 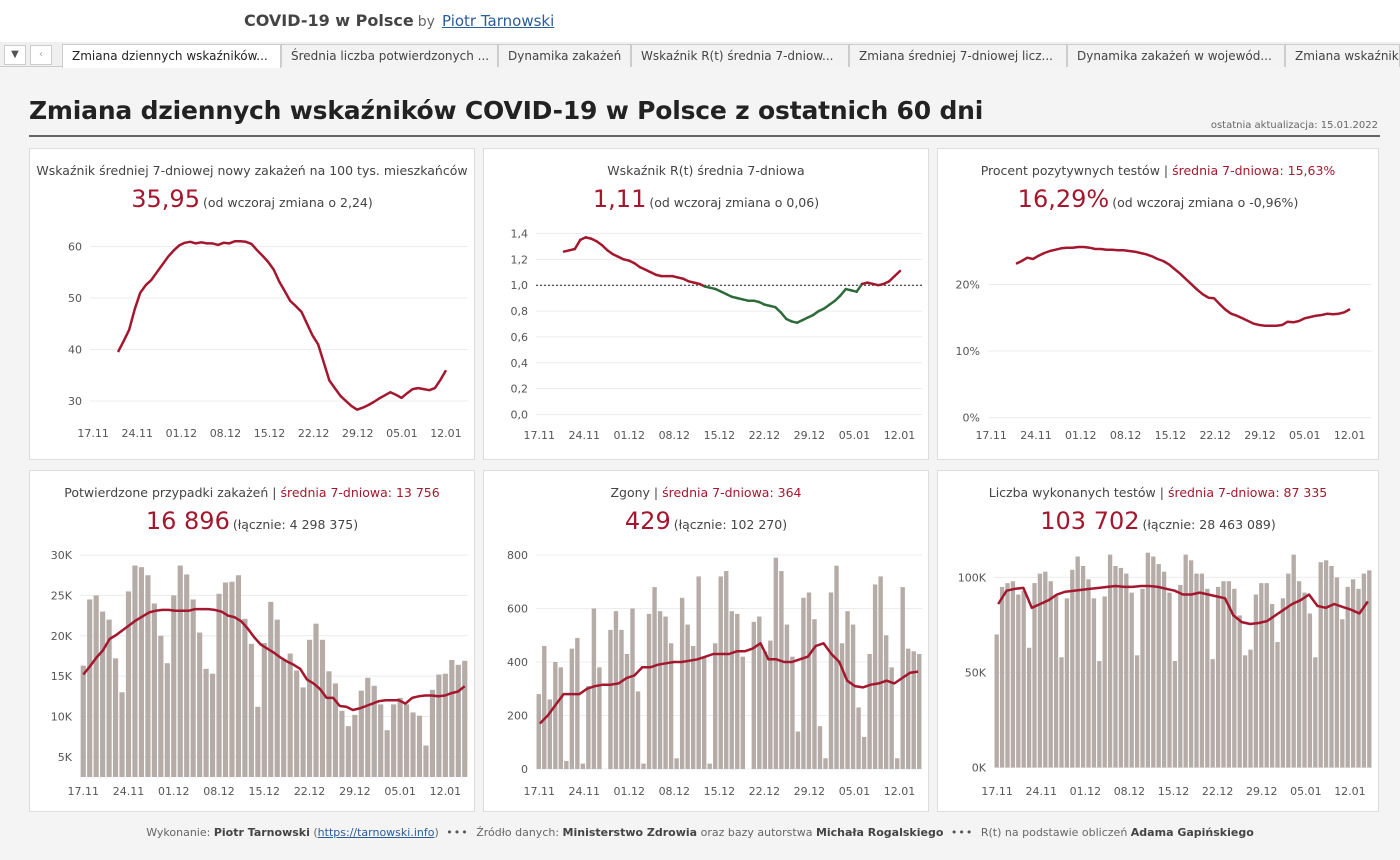 What do you see at coordinates (972, 577) in the screenshot?
I see `y-tick-label: 100K` at bounding box center [972, 577].